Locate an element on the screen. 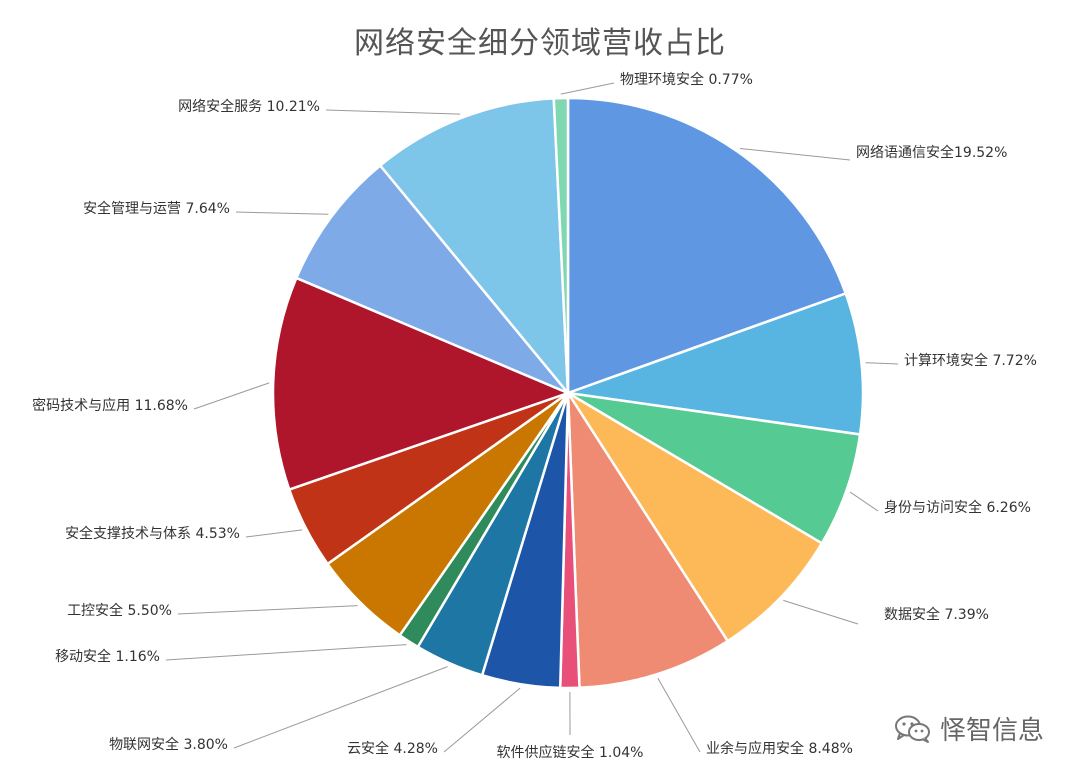 The width and height of the screenshot is (1080, 777). watermark: 怿智信息 is located at coordinates (969, 728).